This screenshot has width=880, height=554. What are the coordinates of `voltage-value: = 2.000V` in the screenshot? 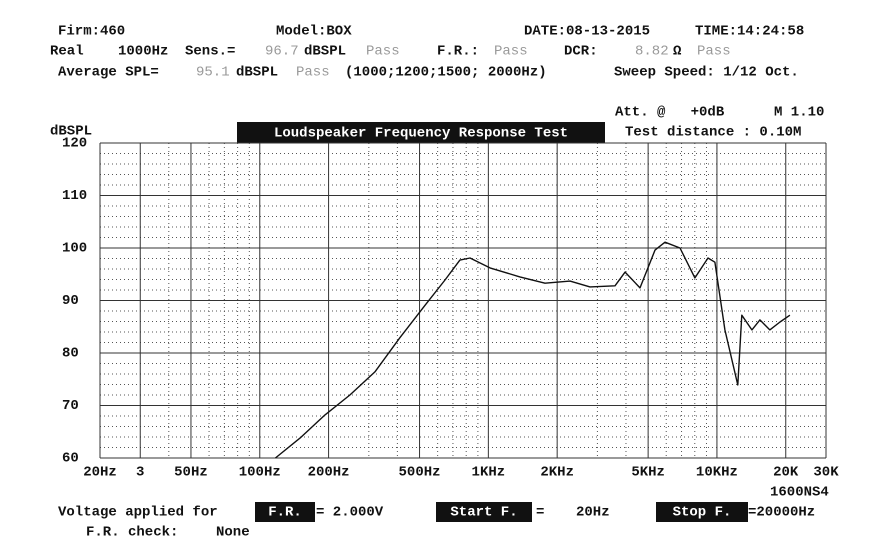 It's located at (350, 513).